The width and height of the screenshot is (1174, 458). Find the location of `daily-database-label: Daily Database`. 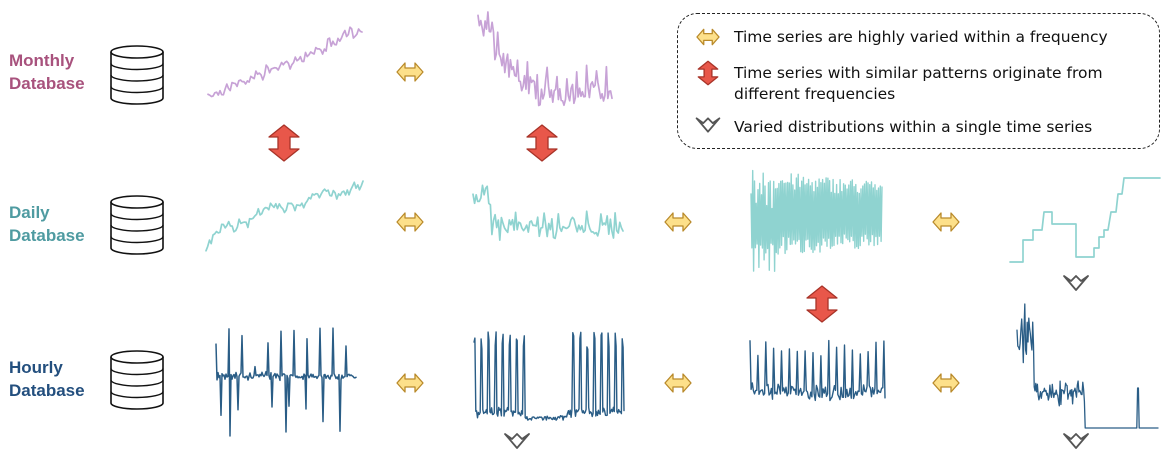

daily-database-label: Daily Database is located at coordinates (47, 224).